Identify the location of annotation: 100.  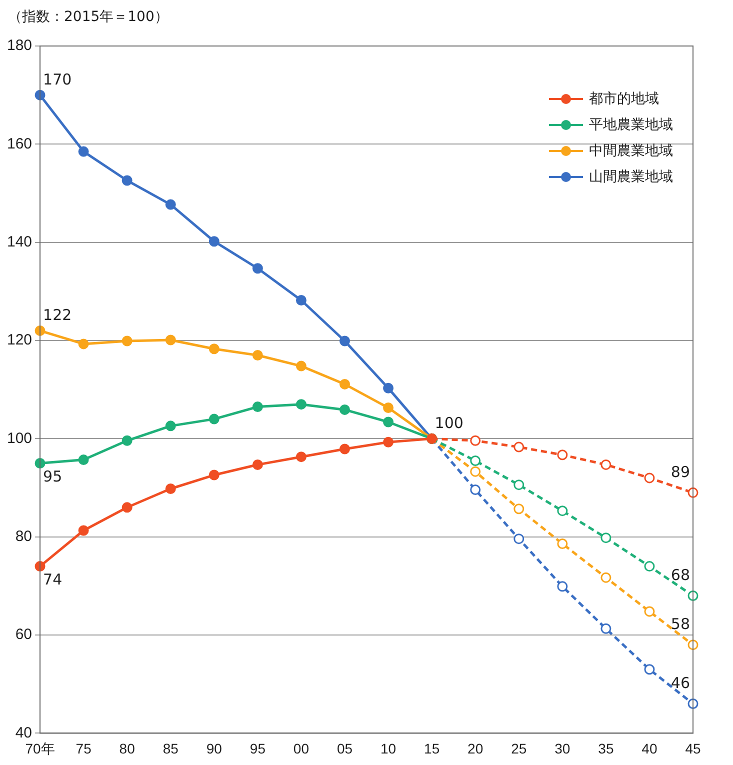
(449, 423).